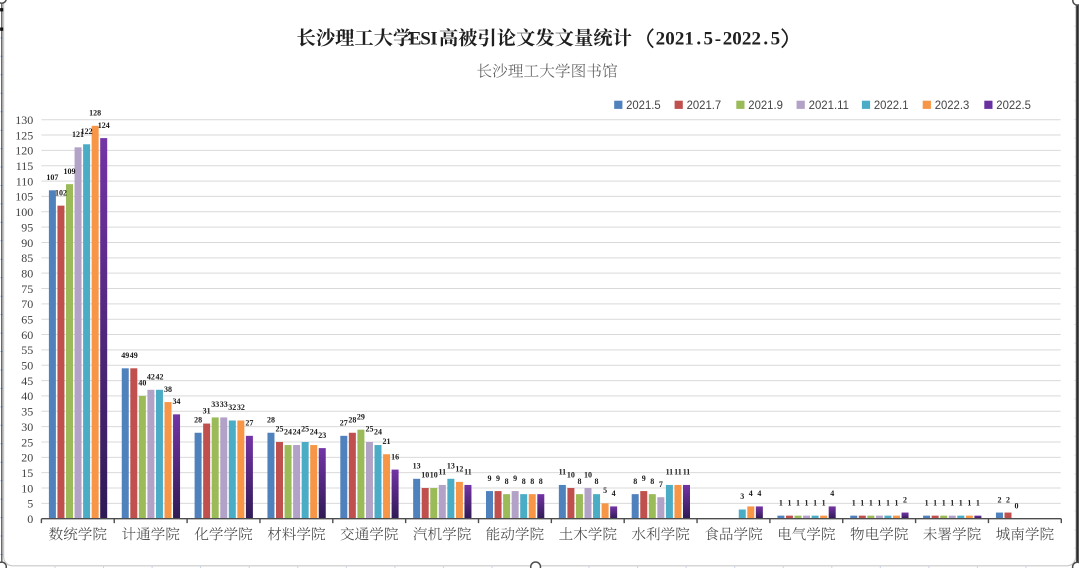 The image size is (1079, 568). I want to click on svg-text: 2022.3, so click(952, 105).